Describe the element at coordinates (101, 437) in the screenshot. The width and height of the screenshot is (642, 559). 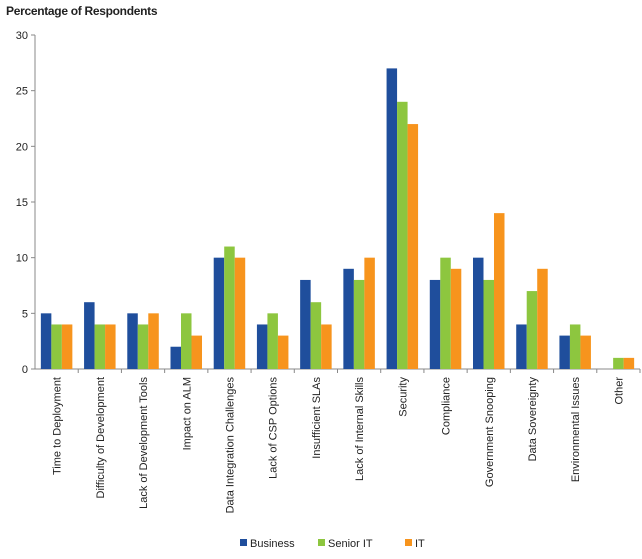
I see `x-tick-label: Difficulty of Development` at that location.